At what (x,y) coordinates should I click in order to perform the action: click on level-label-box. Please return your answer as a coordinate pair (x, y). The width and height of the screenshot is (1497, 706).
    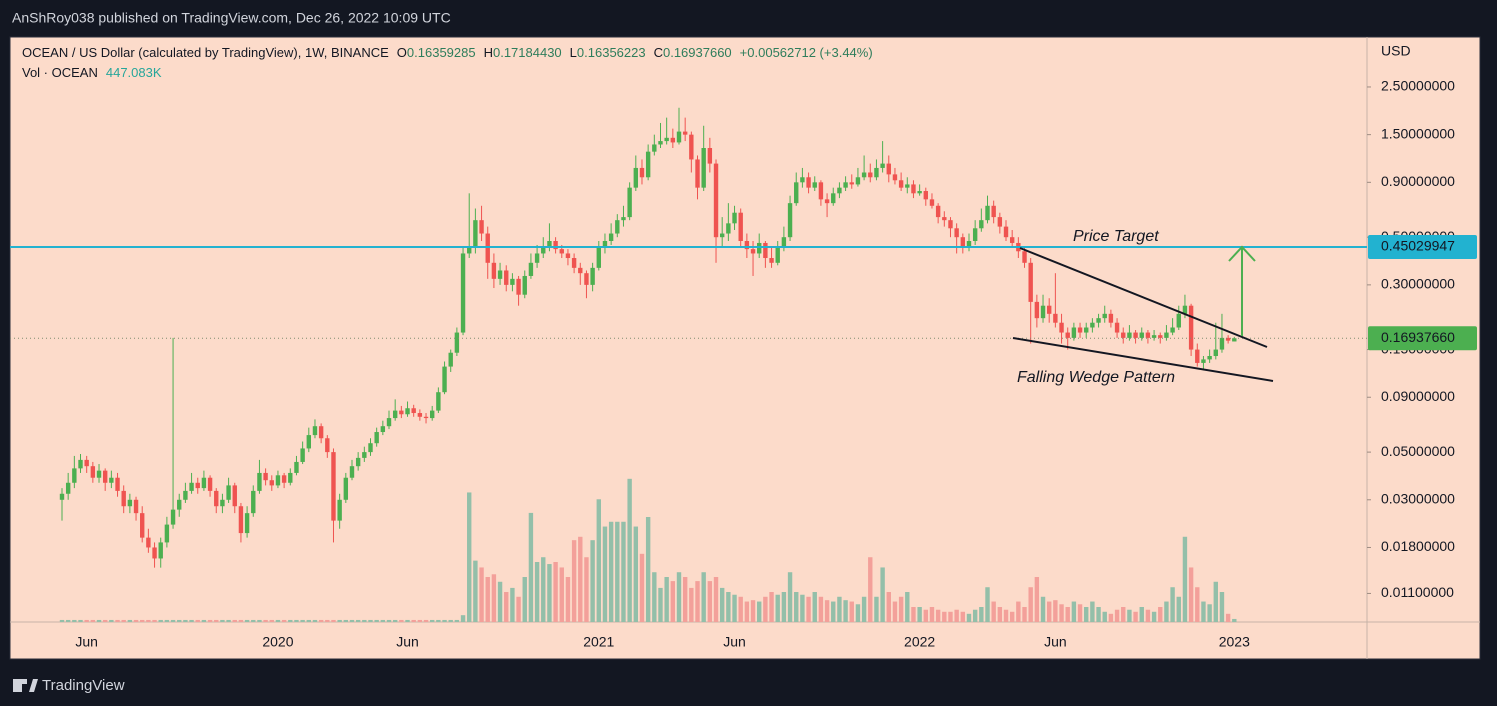
    Looking at the image, I should click on (1422, 246).